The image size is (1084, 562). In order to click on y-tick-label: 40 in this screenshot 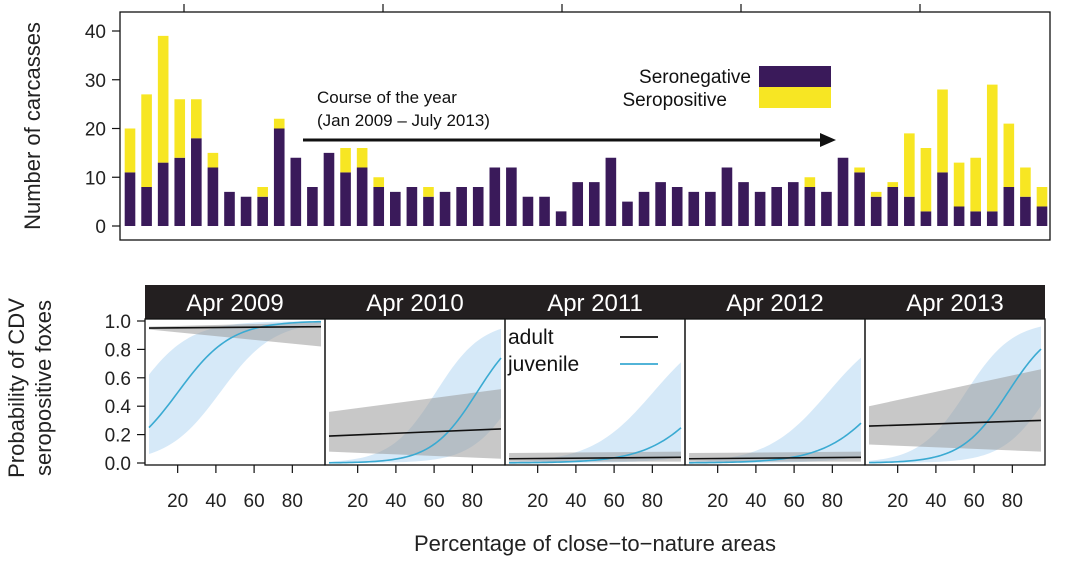, I will do `click(95, 32)`.